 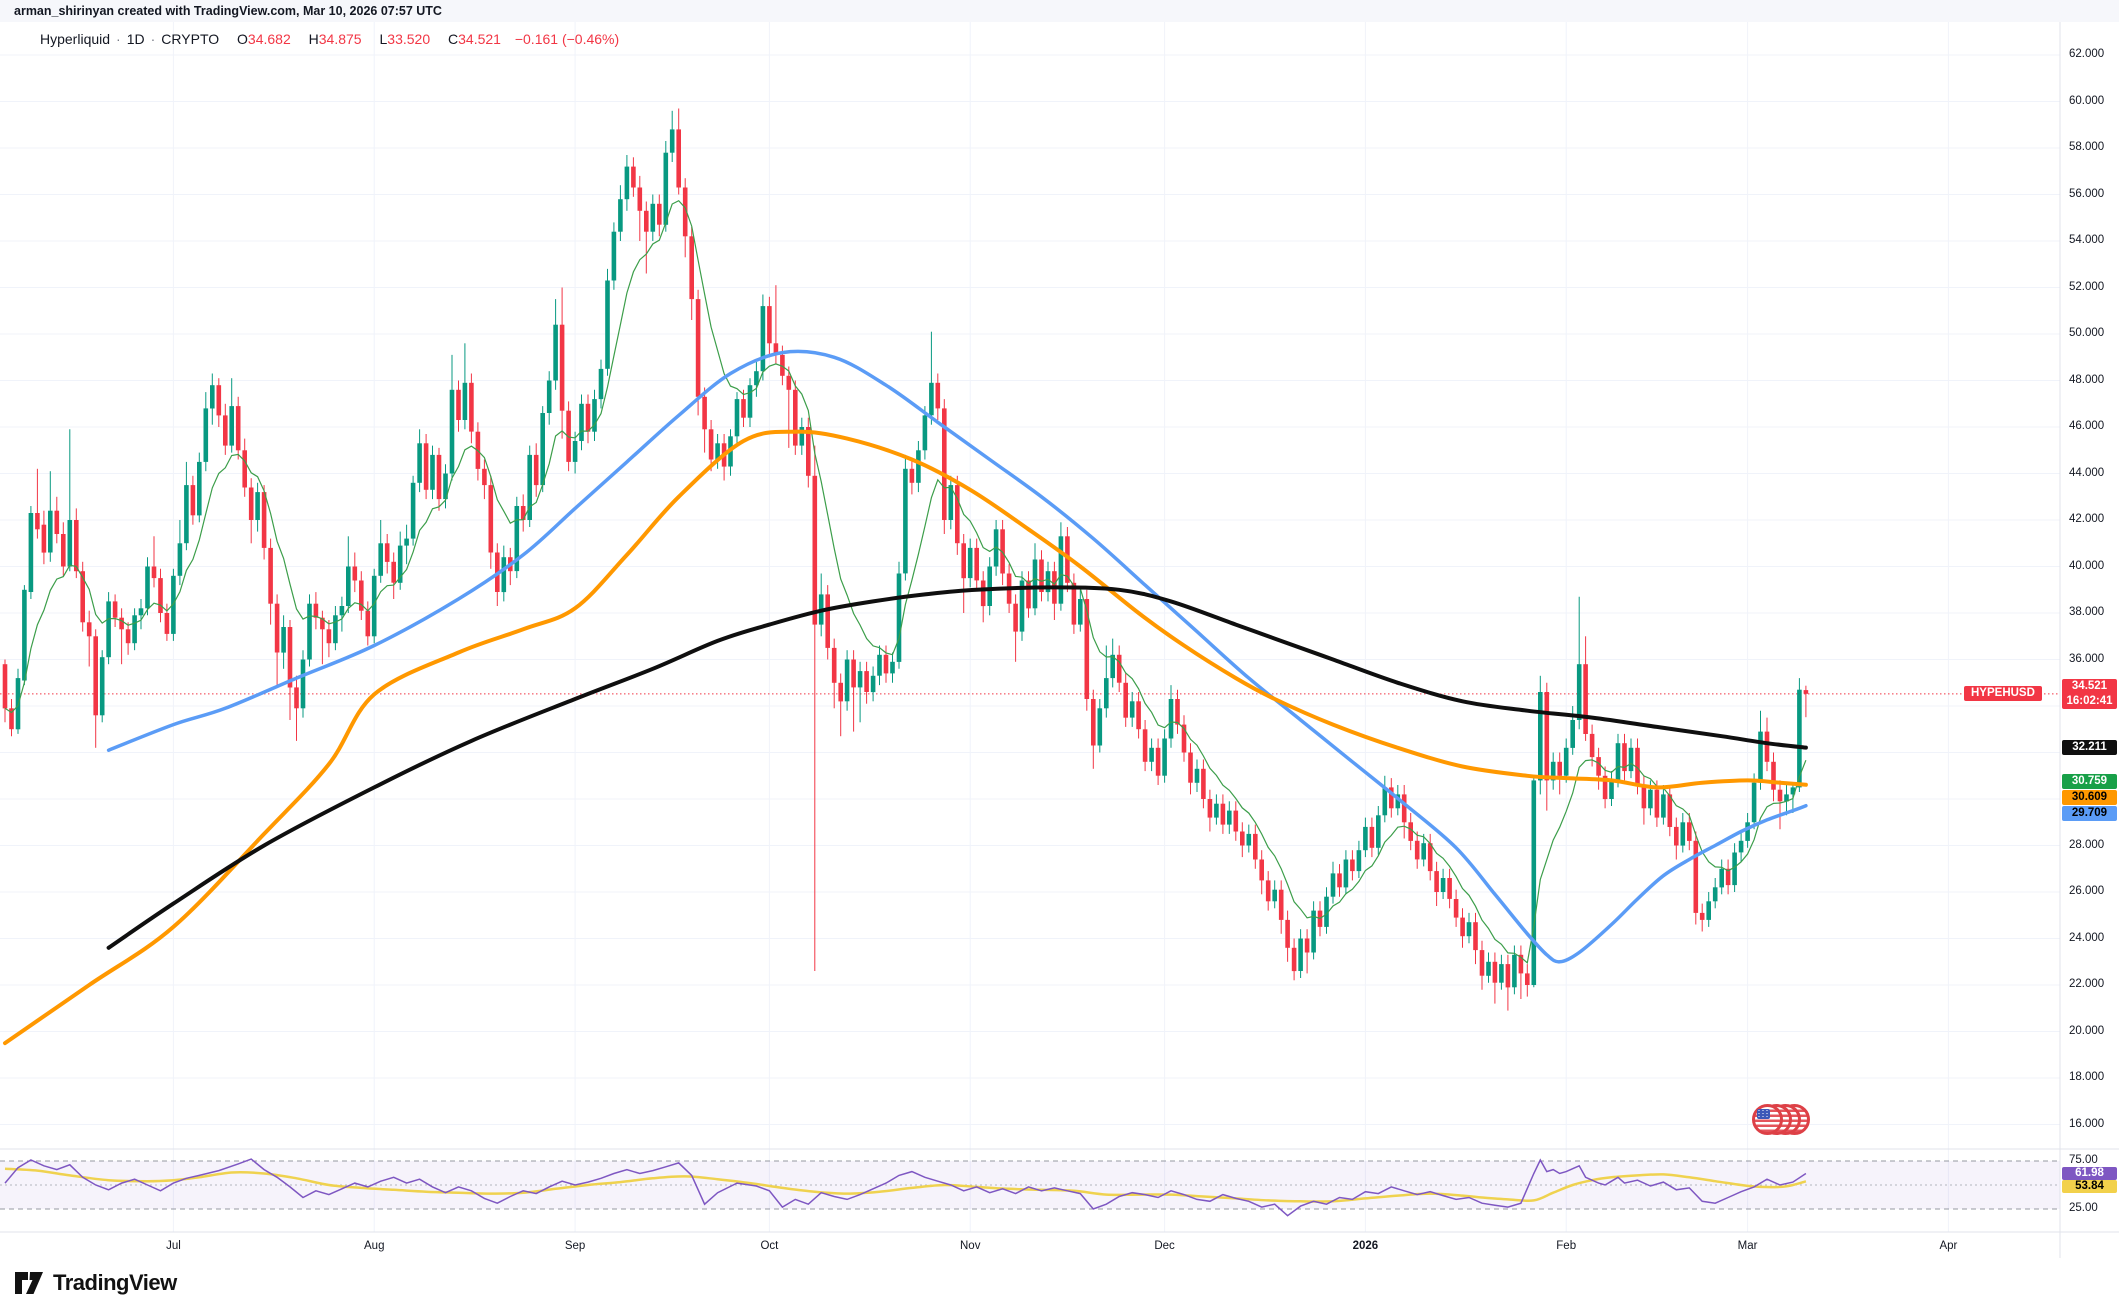 What do you see at coordinates (2089, 813) in the screenshot?
I see `price-badge: 29.709` at bounding box center [2089, 813].